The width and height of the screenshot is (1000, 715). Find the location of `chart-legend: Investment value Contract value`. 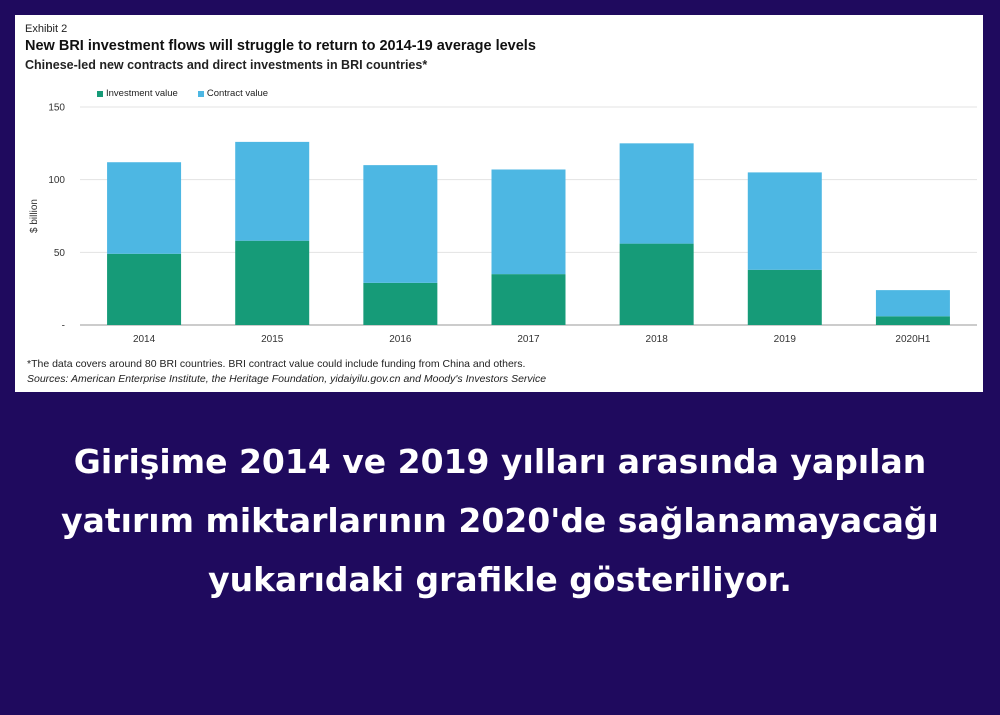

chart-legend: Investment value Contract value is located at coordinates (182, 93).